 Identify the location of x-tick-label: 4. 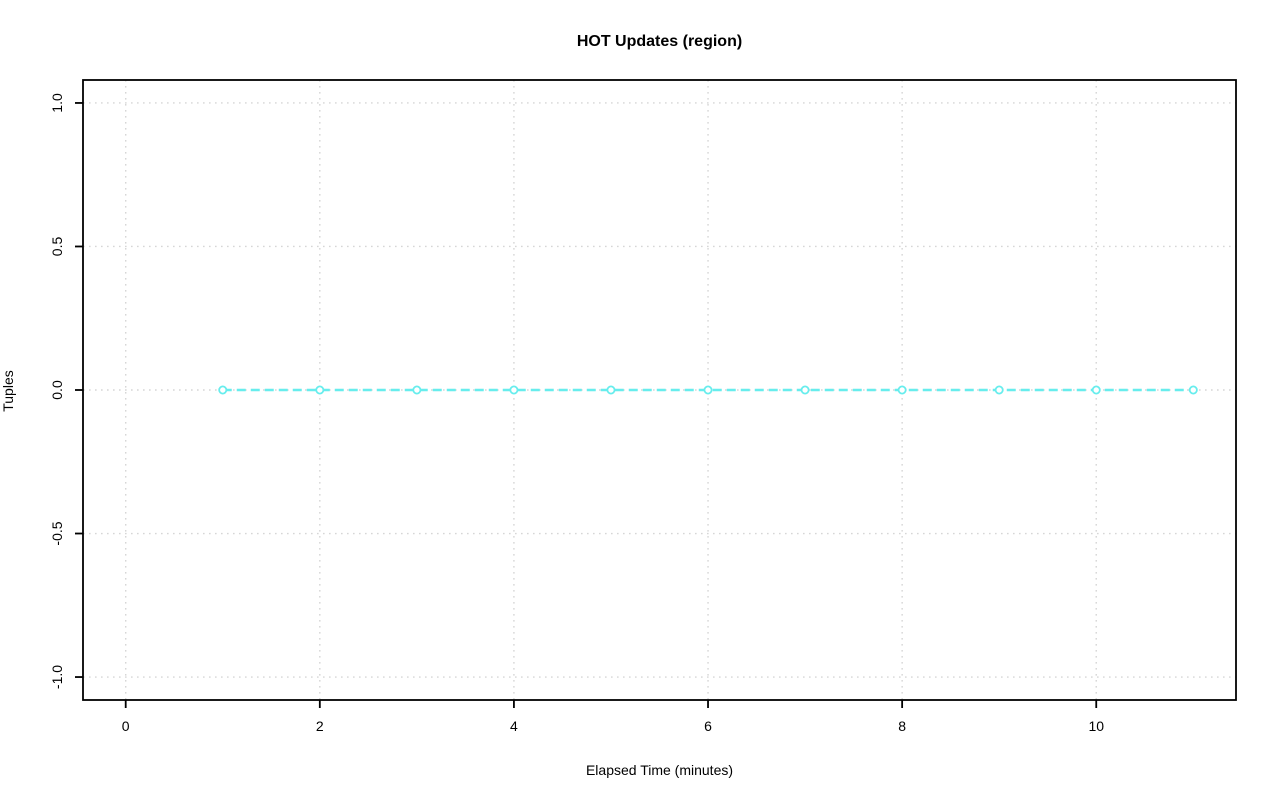
(514, 726).